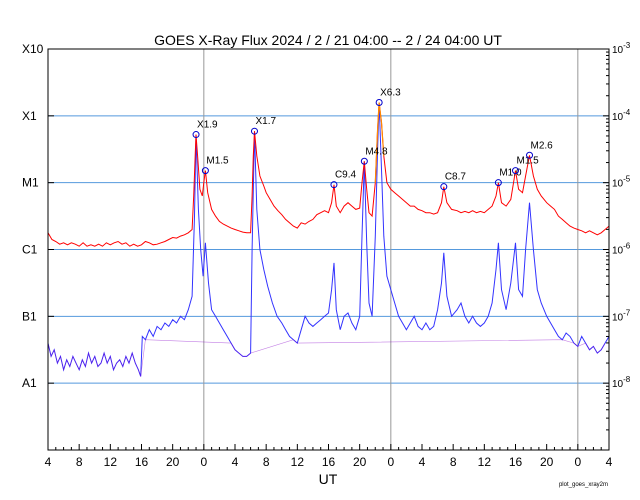  What do you see at coordinates (456, 177) in the screenshot?
I see `flare-class-label: C8.7` at bounding box center [456, 177].